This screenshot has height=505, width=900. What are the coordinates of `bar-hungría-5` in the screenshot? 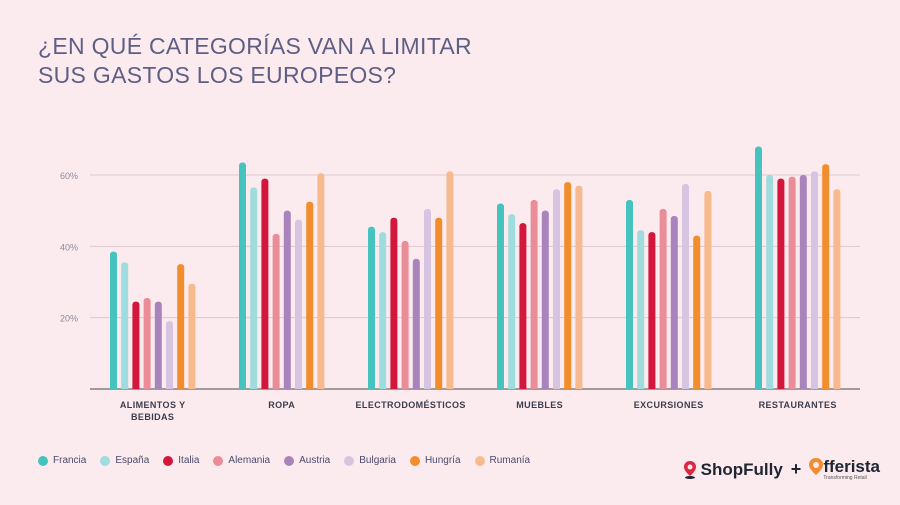 It's located at (826, 276).